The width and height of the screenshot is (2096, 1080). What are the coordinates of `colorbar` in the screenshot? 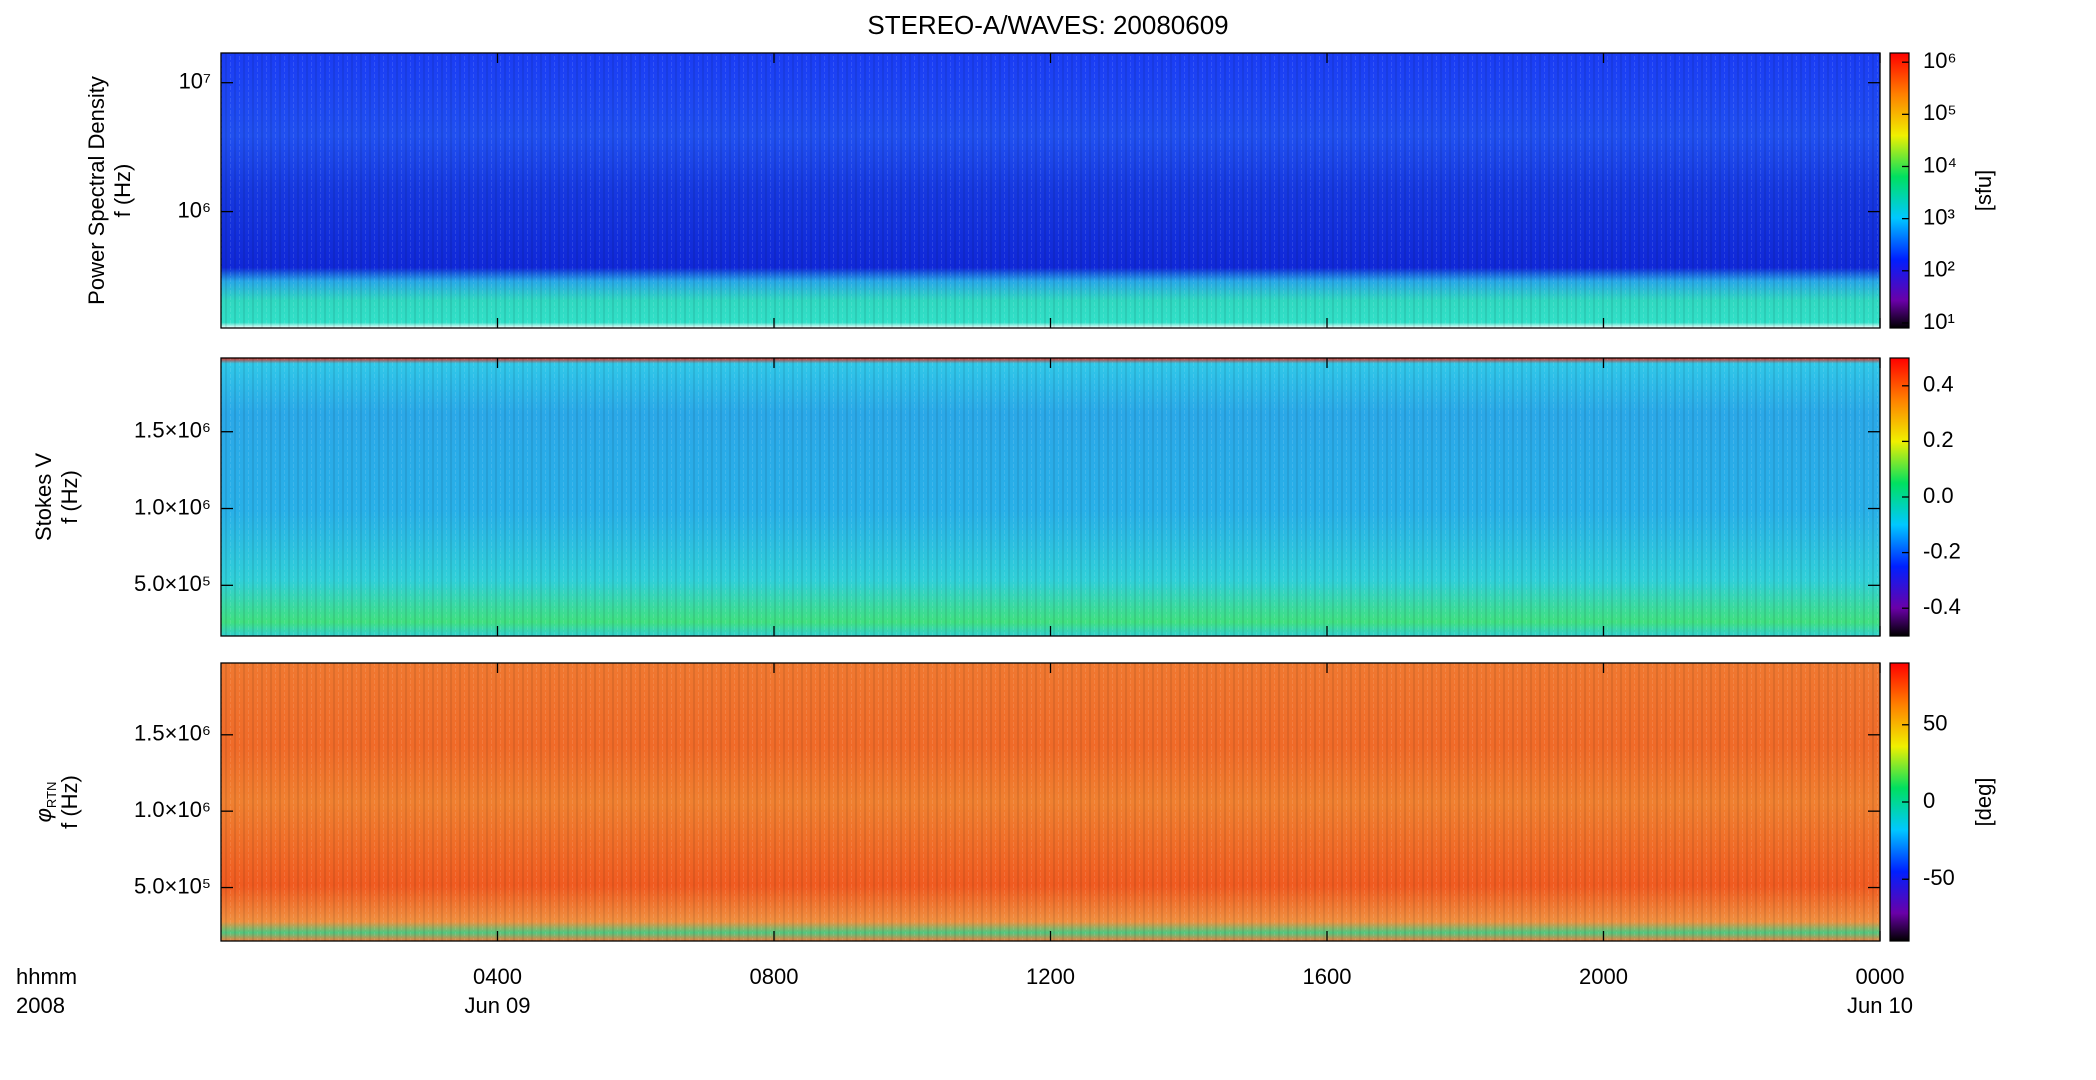 It's located at (1899, 190).